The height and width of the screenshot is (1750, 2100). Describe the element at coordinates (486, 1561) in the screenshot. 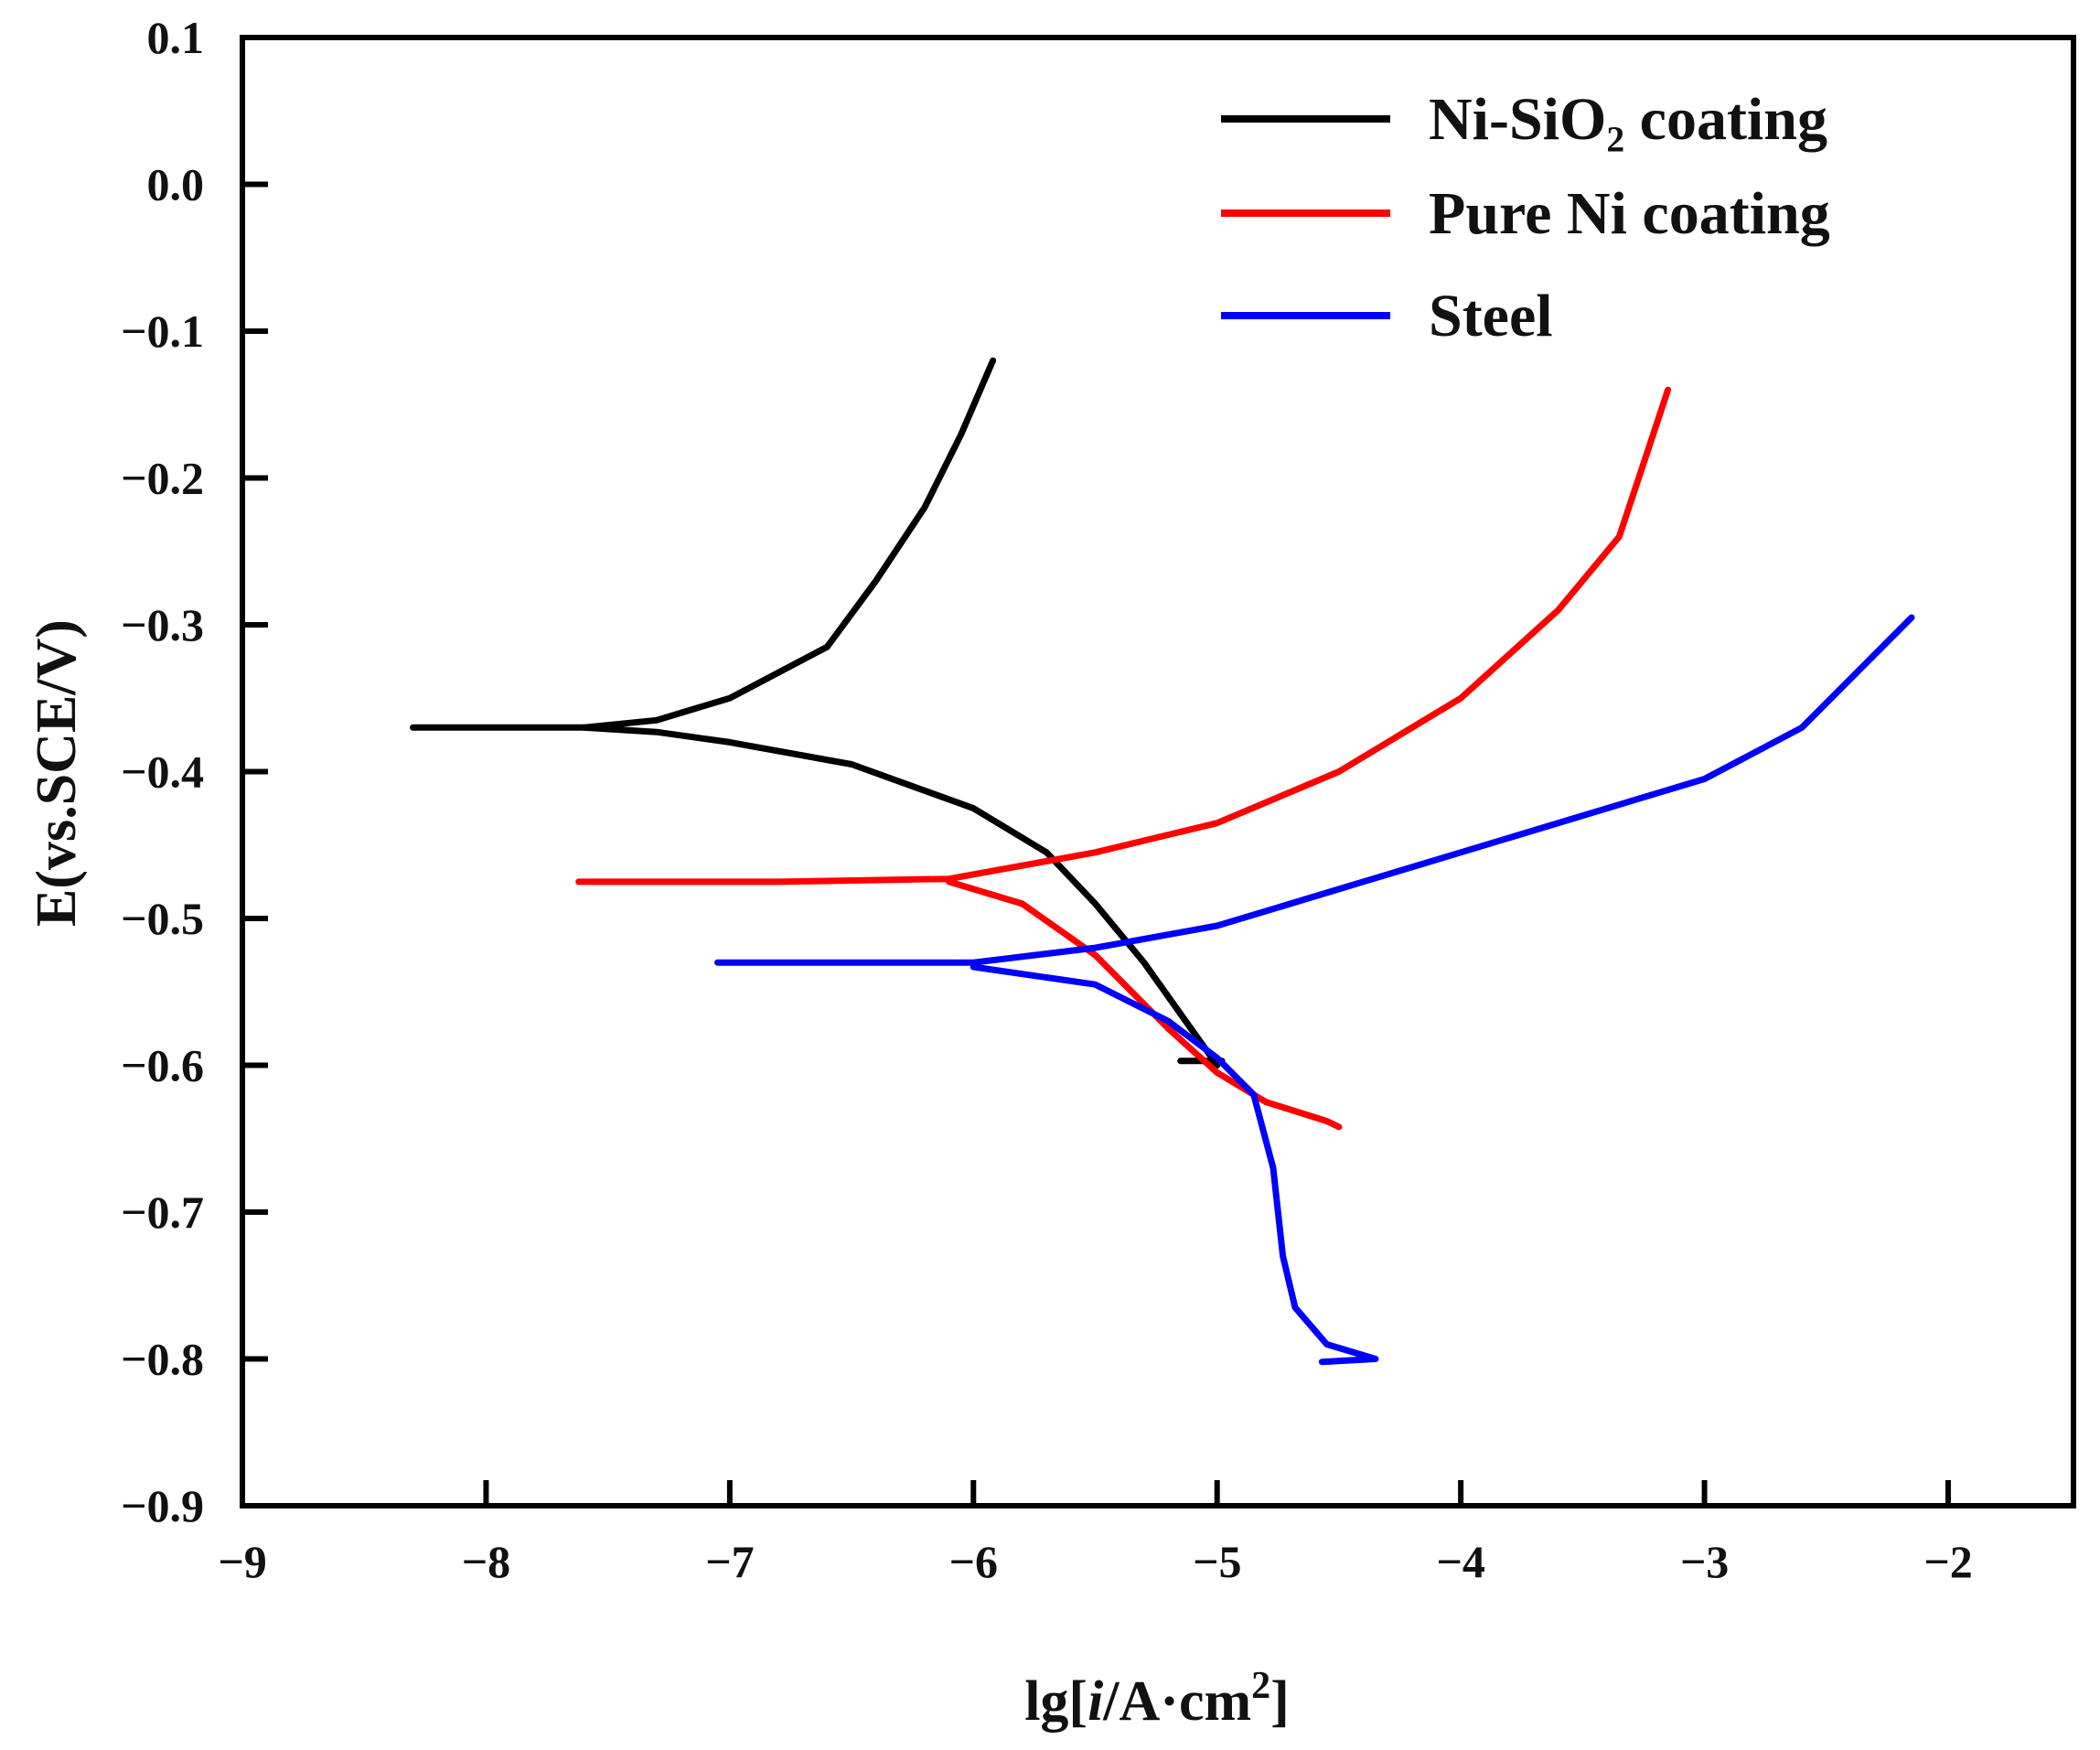

I see `x-tick-label: −8` at that location.